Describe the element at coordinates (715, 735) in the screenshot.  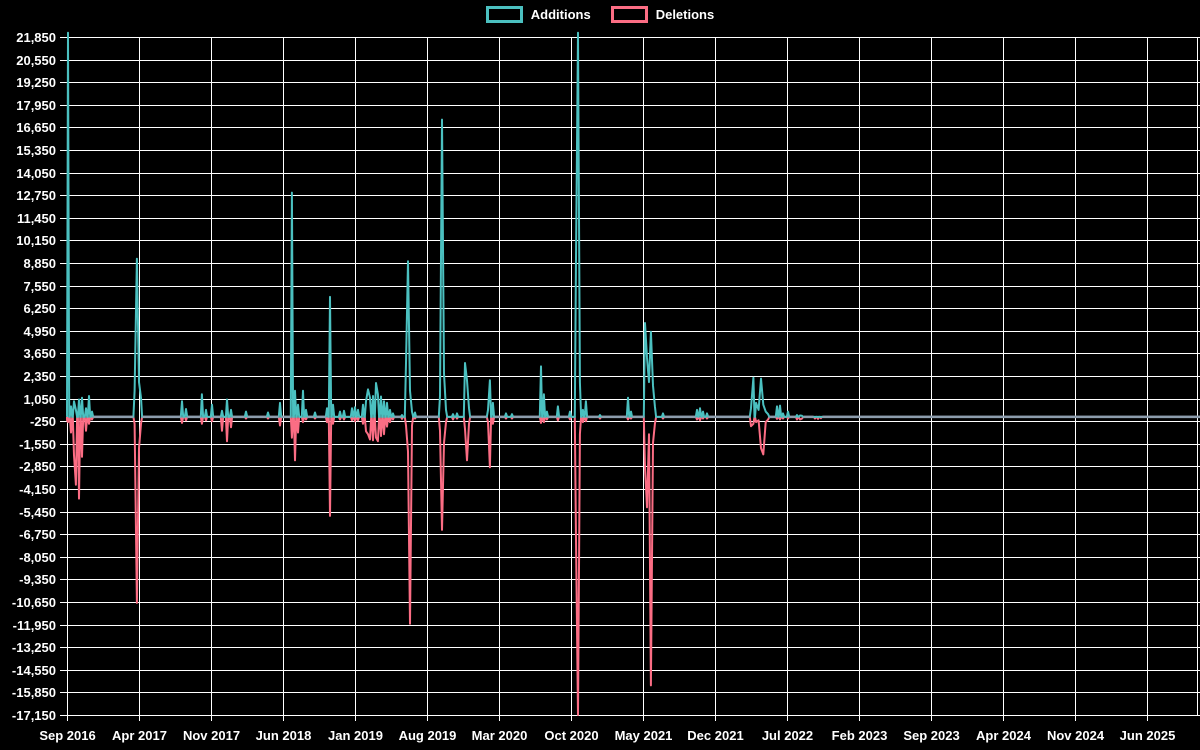
I see `svg-text: Dec 2021` at that location.